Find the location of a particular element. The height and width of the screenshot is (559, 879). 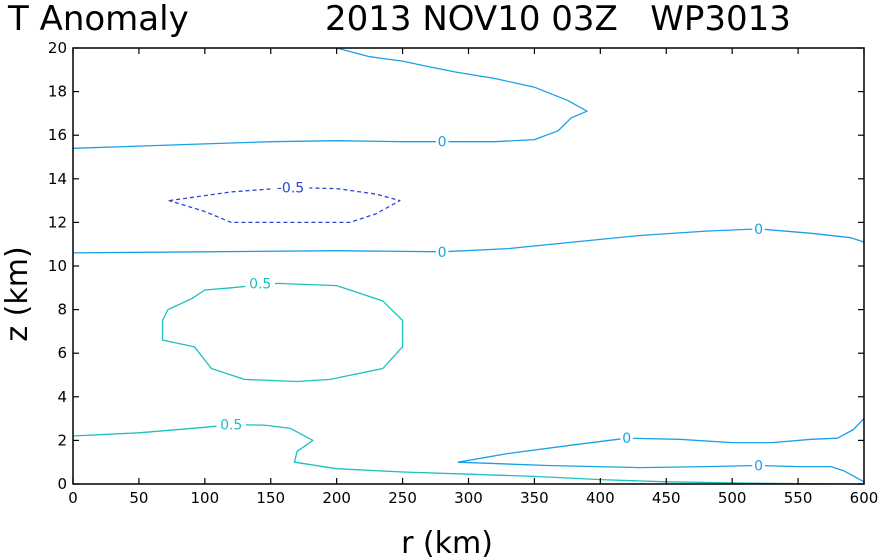

pos-contour-lower is located at coordinates (468, 454).